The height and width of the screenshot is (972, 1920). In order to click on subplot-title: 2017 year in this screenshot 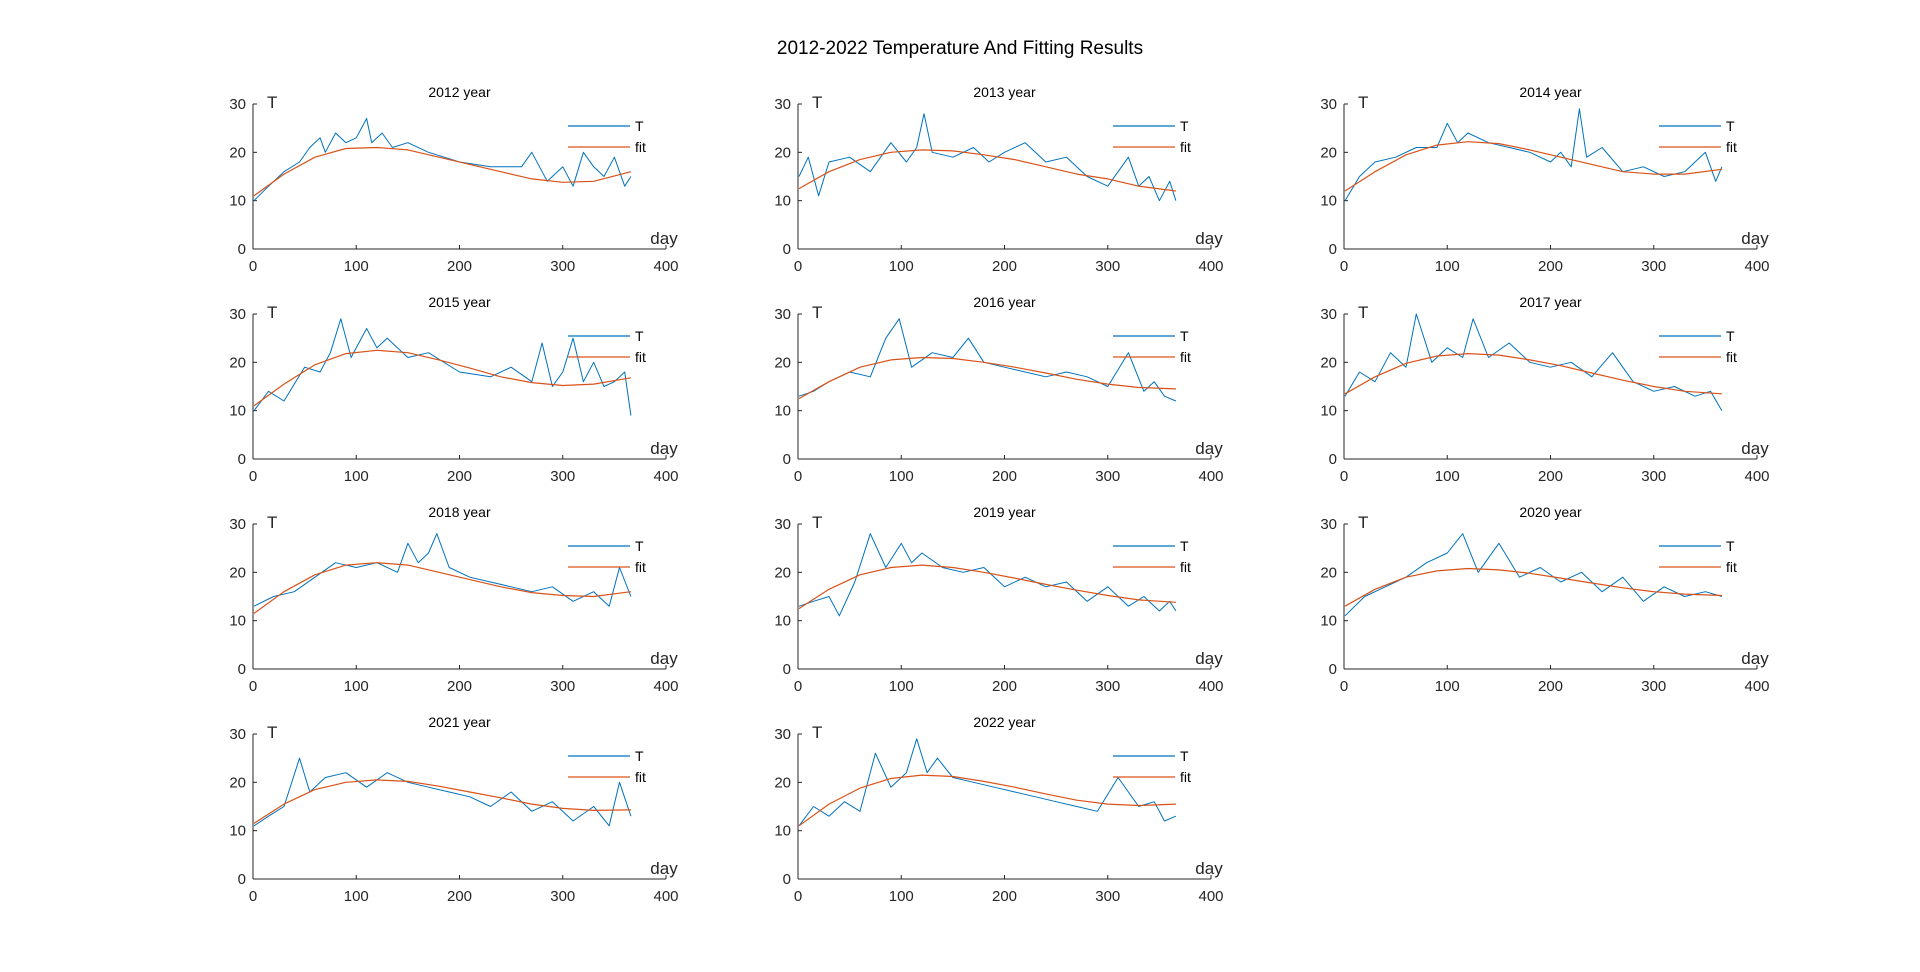, I will do `click(1550, 302)`.